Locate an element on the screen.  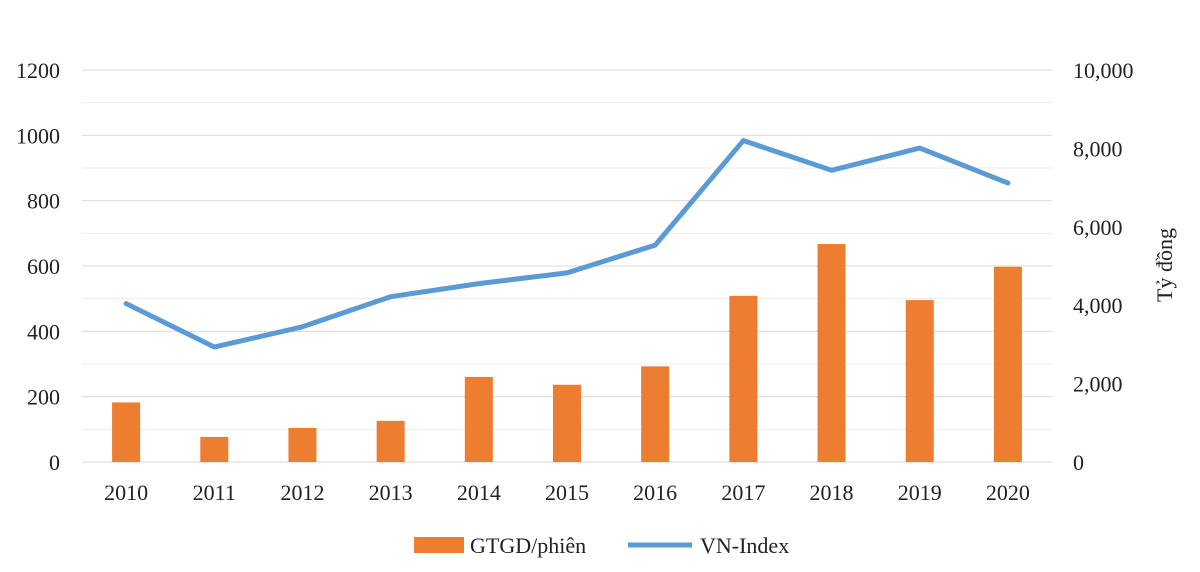
legend-swatch-bar is located at coordinates (439, 545).